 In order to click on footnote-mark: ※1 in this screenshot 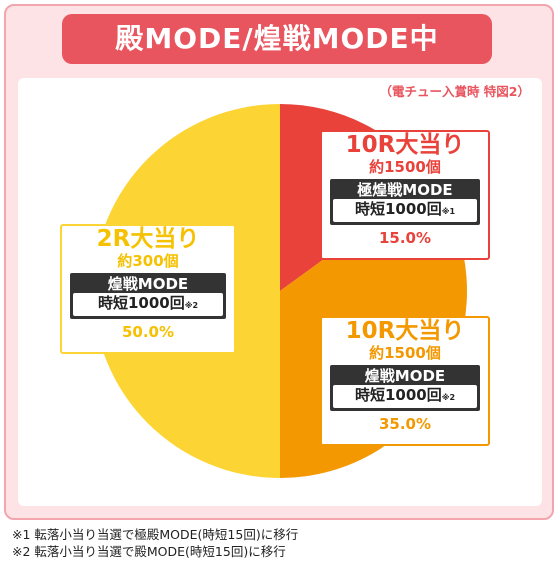, I will do `click(448, 211)`.